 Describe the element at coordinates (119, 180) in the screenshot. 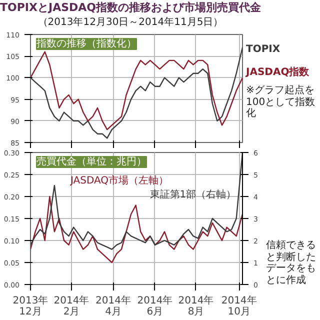

I see `text: JASDAQ市場（左軸）` at that location.